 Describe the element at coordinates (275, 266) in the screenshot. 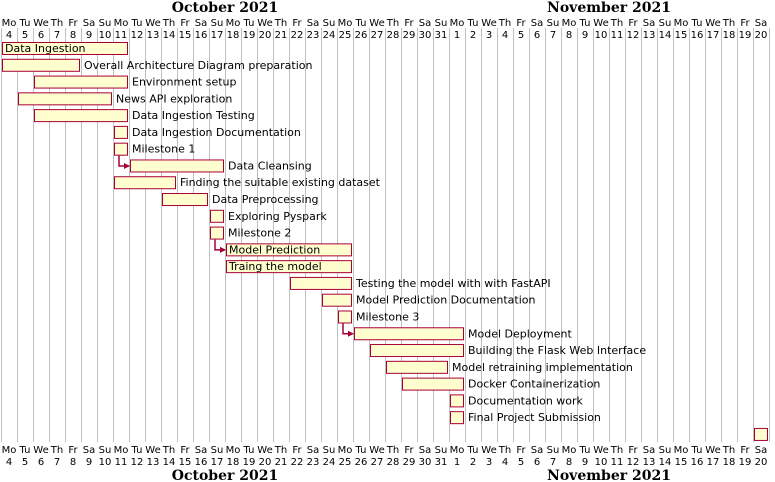

I see `task-label: Traing the model` at that location.